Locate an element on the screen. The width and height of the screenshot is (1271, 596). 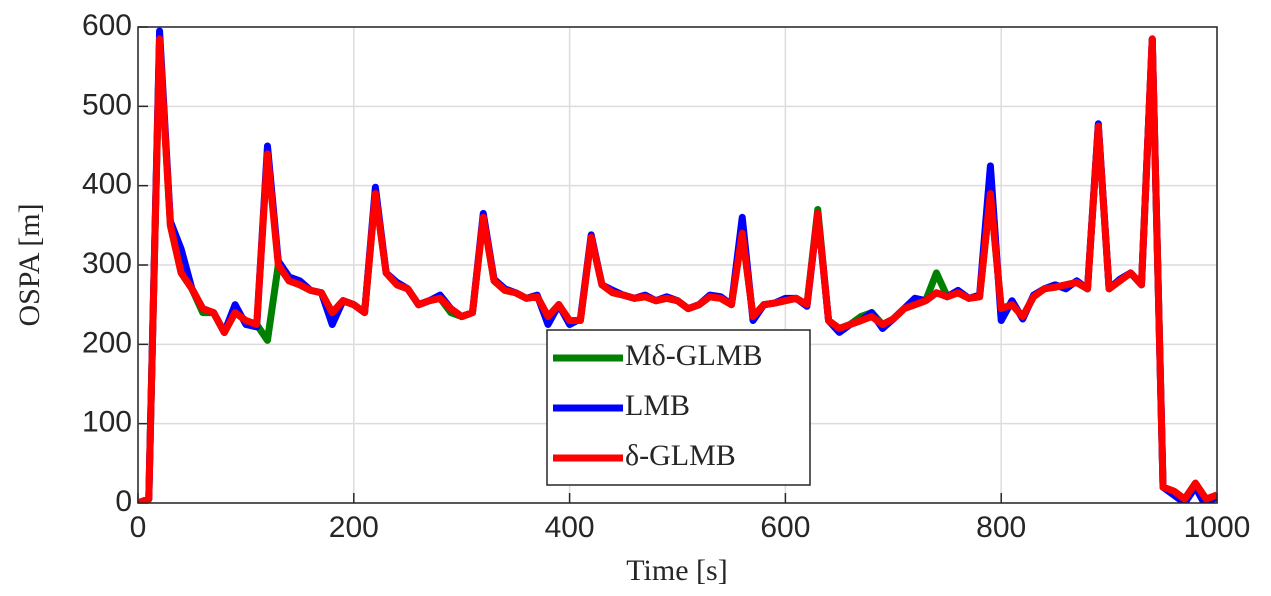
y-tick-label: 600 is located at coordinates (107, 25).